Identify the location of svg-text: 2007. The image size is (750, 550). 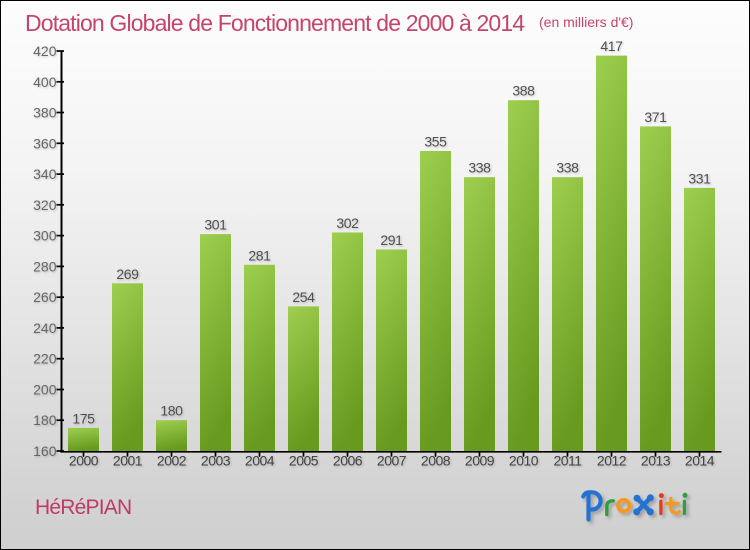
(392, 461).